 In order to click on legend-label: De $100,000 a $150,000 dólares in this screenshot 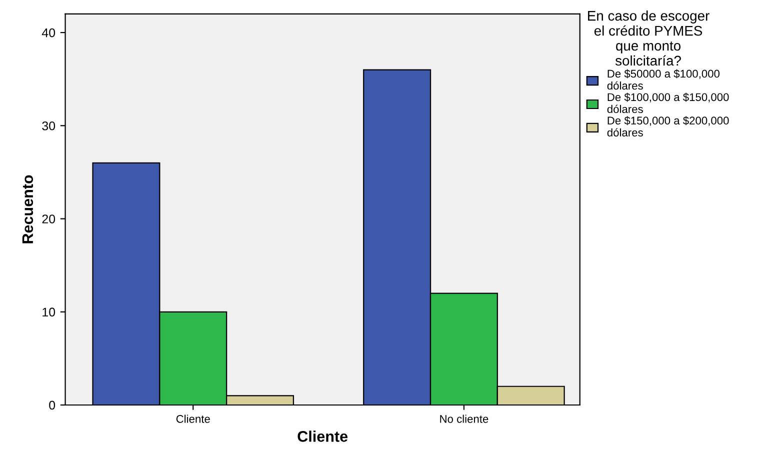, I will do `click(668, 103)`.